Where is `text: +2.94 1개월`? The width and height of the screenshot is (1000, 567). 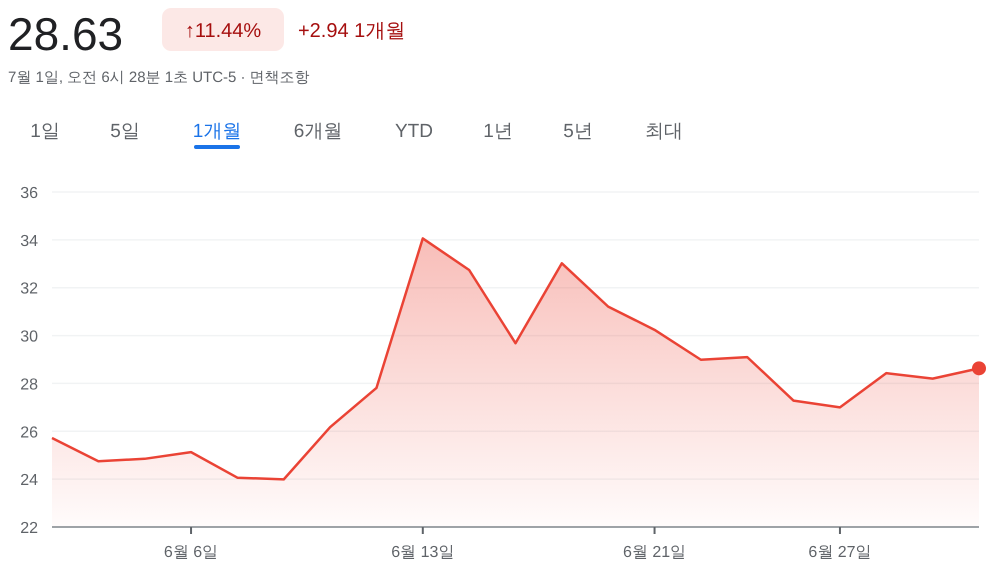
text: +2.94 1개월 is located at coordinates (352, 31).